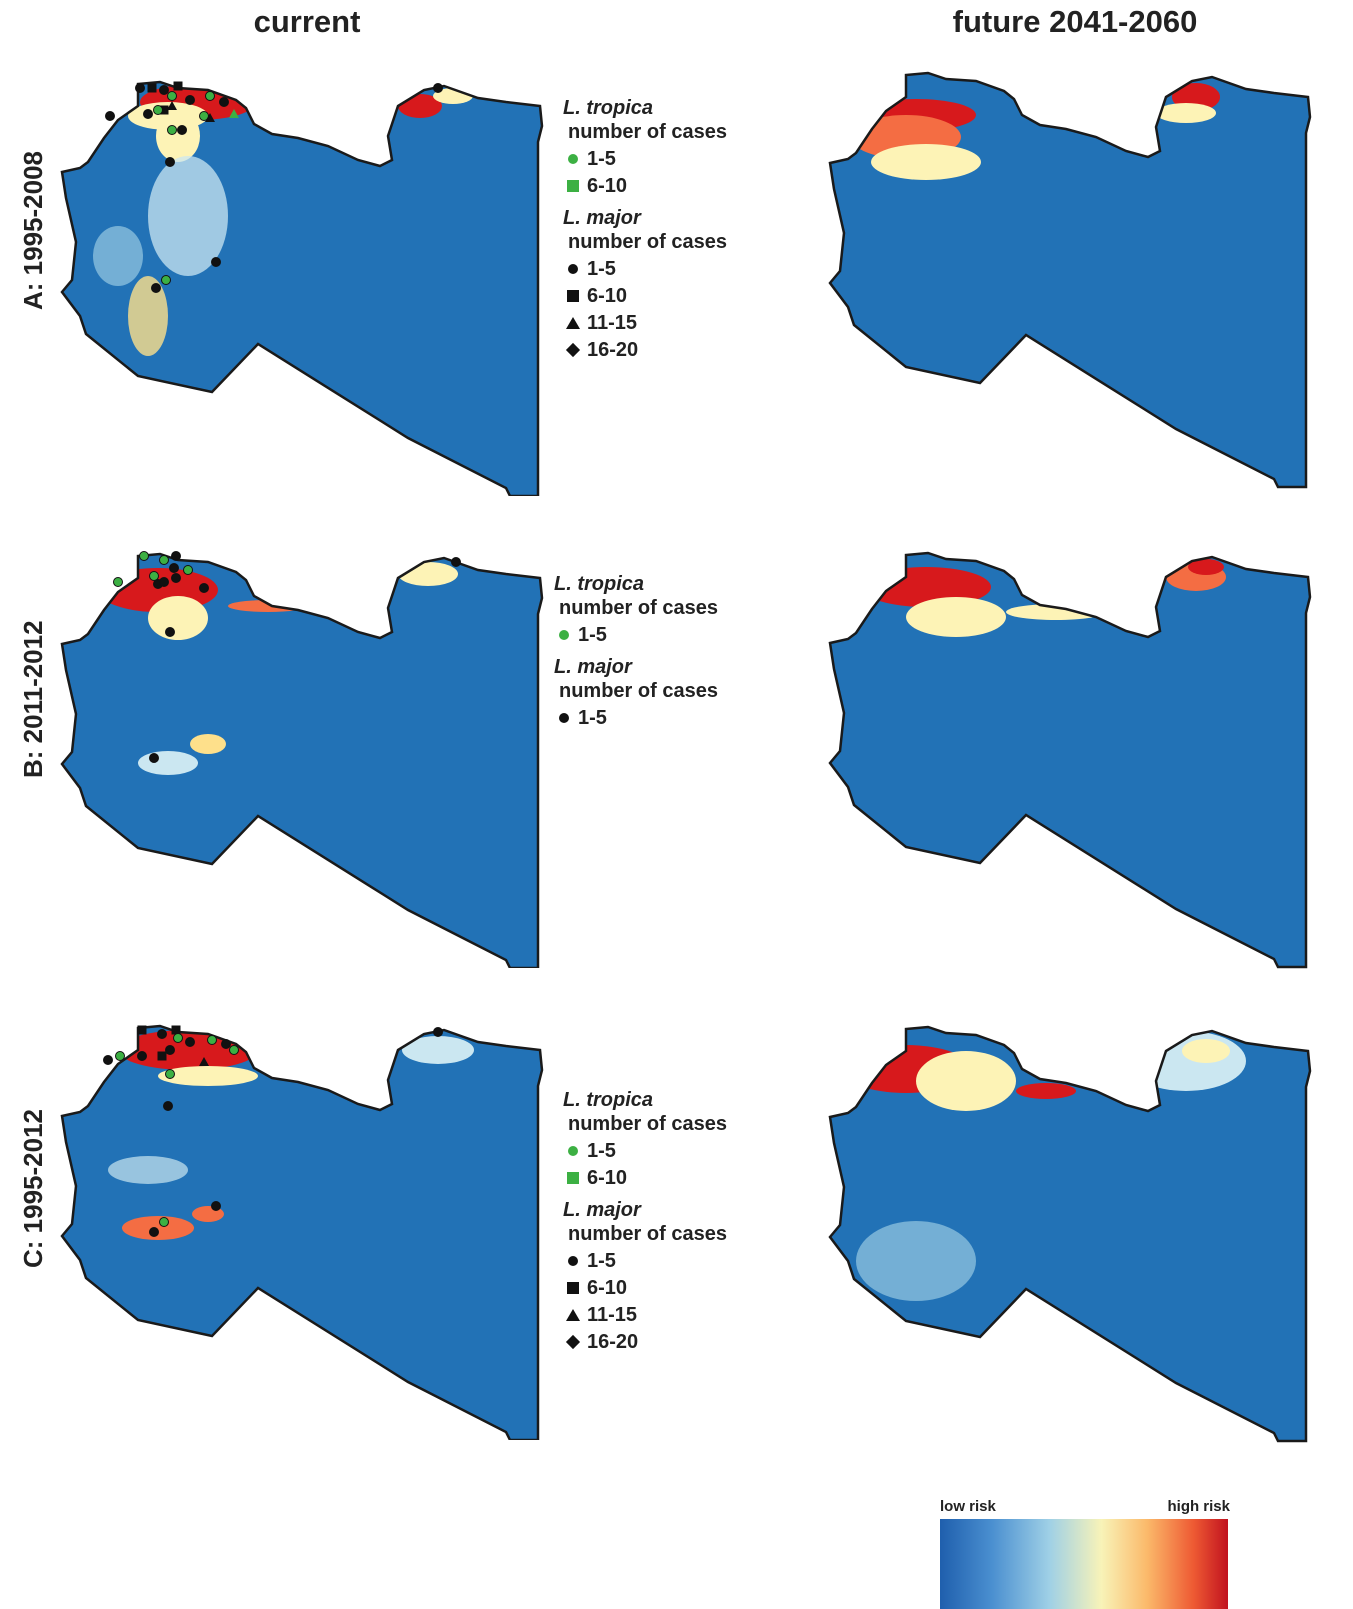 Image resolution: width=1353 pixels, height=1609 pixels. I want to click on scale-low-label: low risk, so click(968, 1506).